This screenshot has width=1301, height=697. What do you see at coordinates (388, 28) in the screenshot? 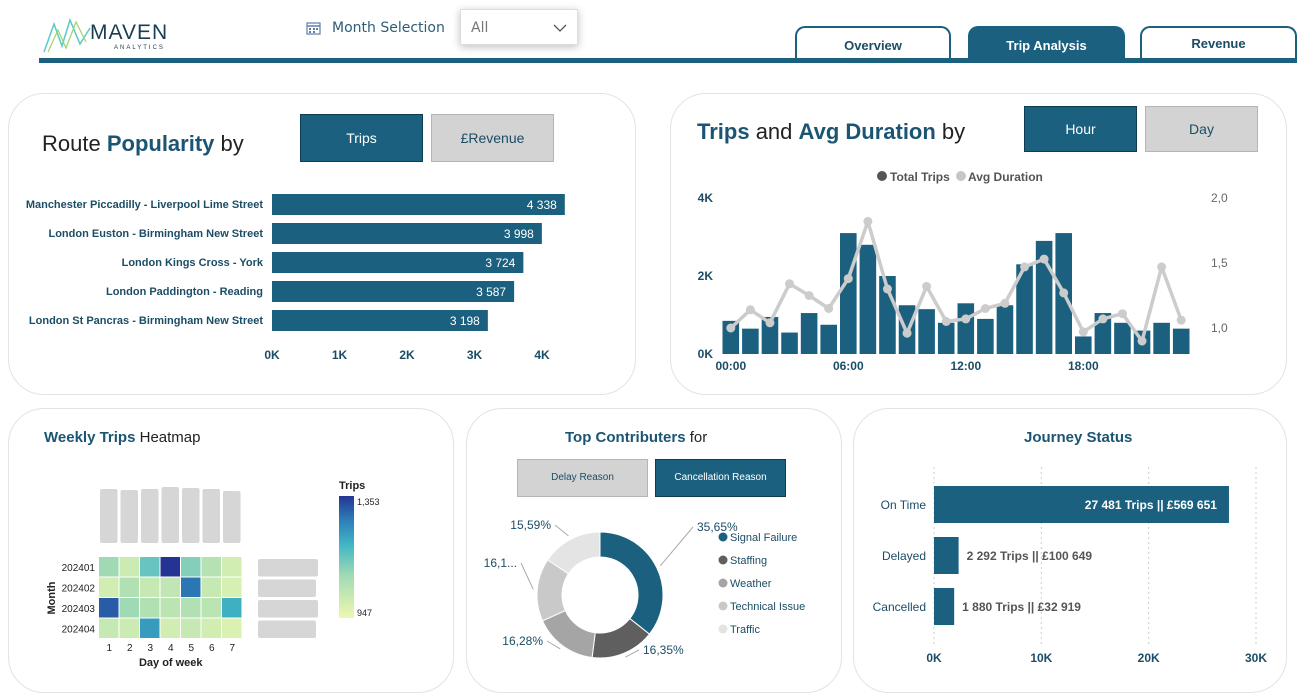
I see `month-selection-label: Month Selection` at bounding box center [388, 28].